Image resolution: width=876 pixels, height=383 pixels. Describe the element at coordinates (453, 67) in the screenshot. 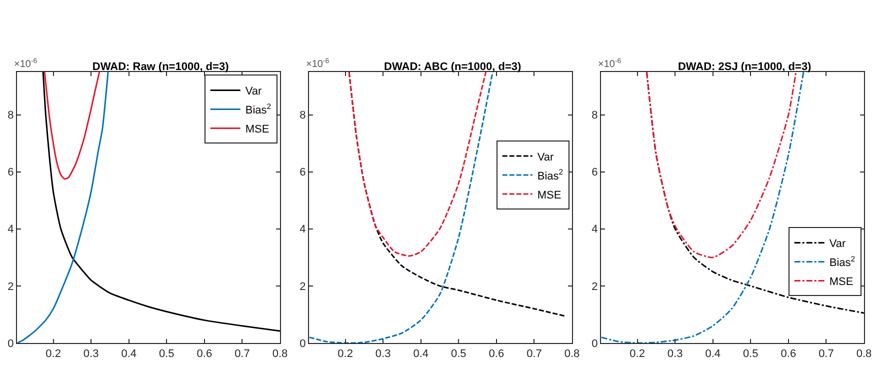

I see `chart-title: DWAD: ABC (n=1000, d=3)` at that location.